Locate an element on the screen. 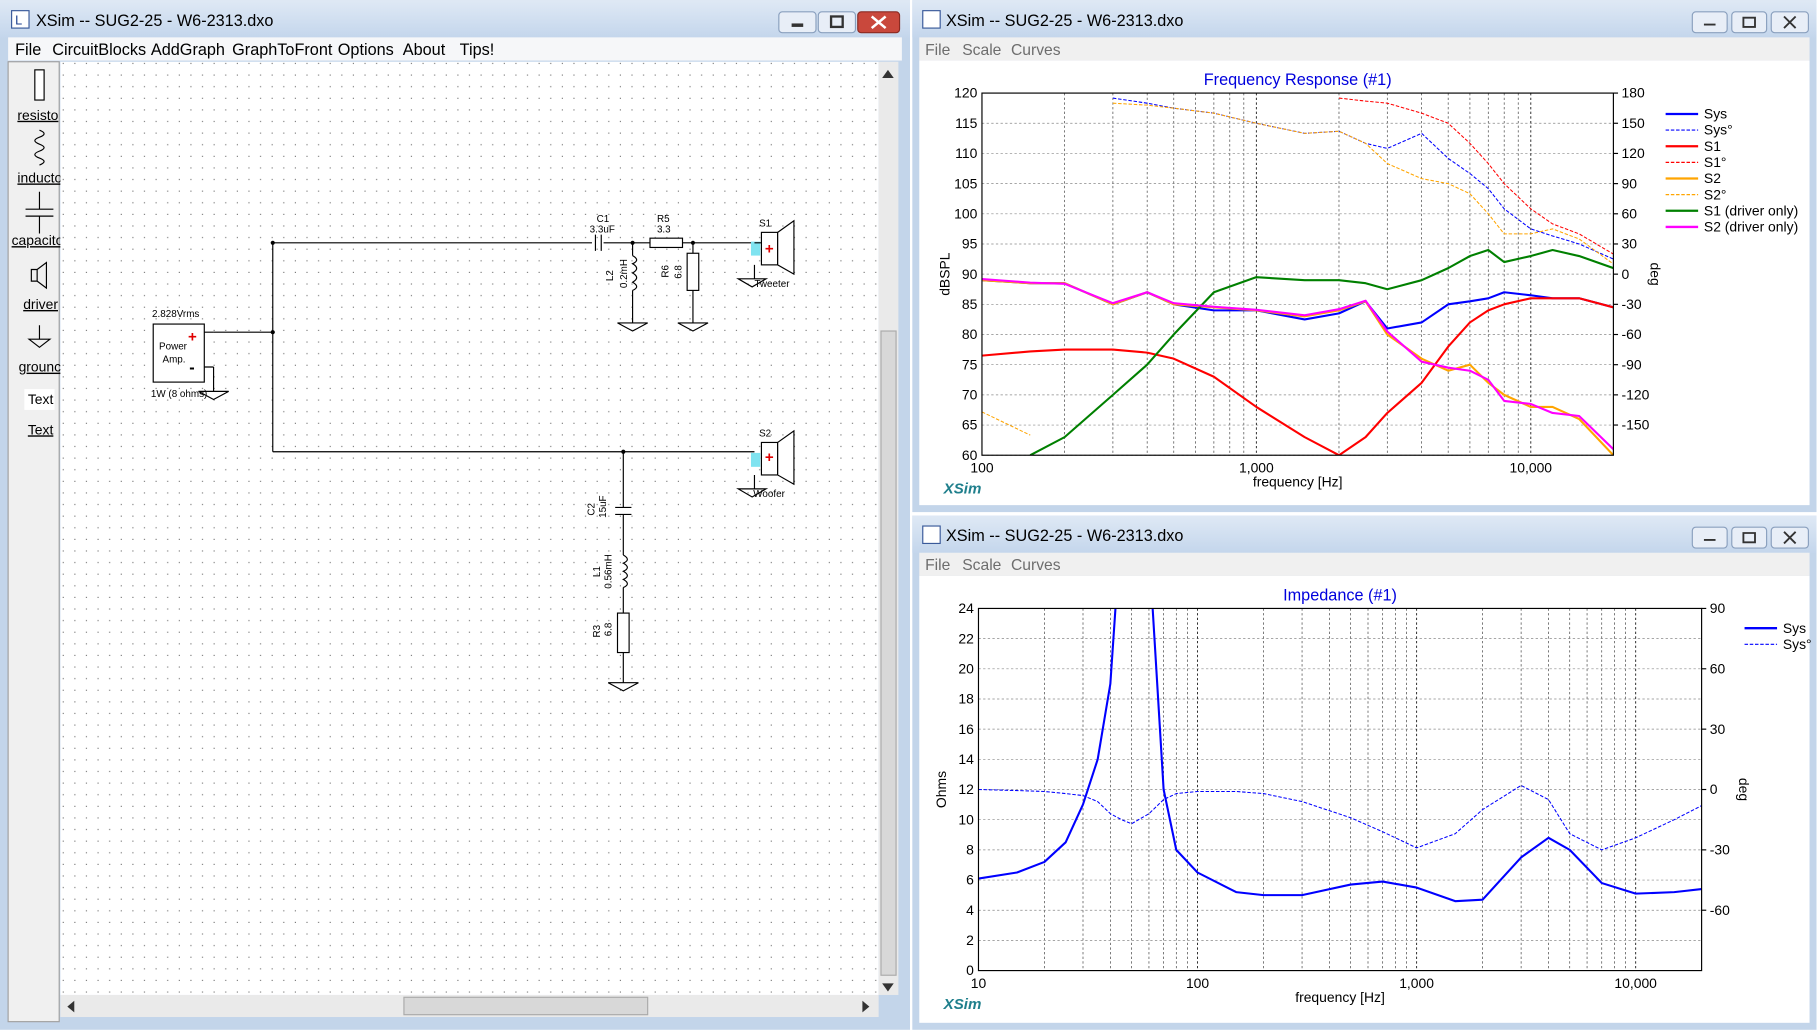 The width and height of the screenshot is (1820, 1035). woofer: + is located at coordinates (765, 463).